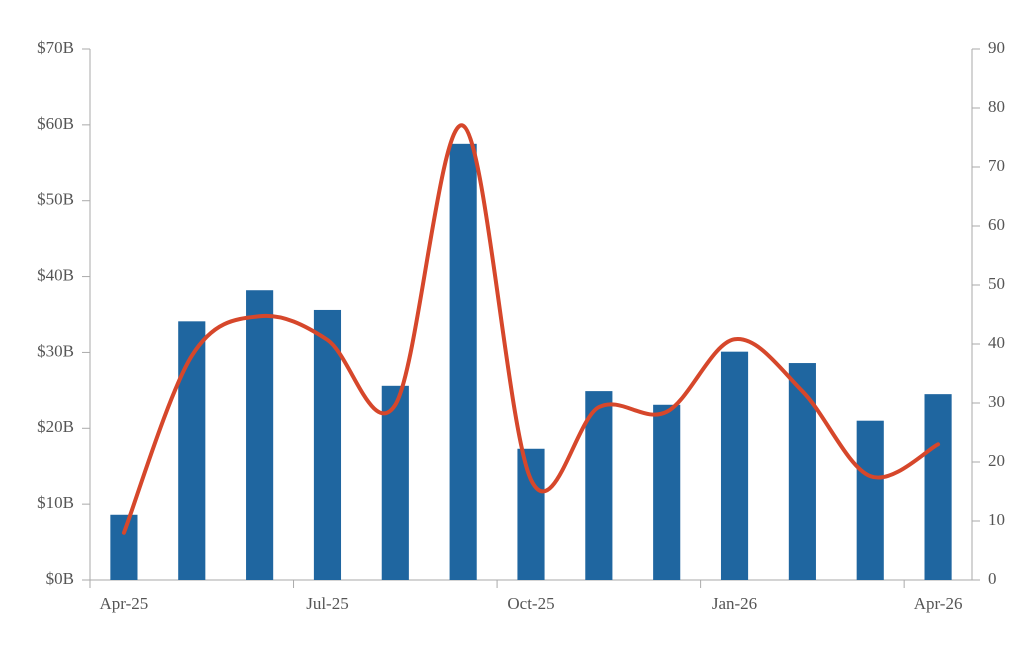 The width and height of the screenshot is (1024, 662). I want to click on y2-tick-label: 10, so click(996, 519).